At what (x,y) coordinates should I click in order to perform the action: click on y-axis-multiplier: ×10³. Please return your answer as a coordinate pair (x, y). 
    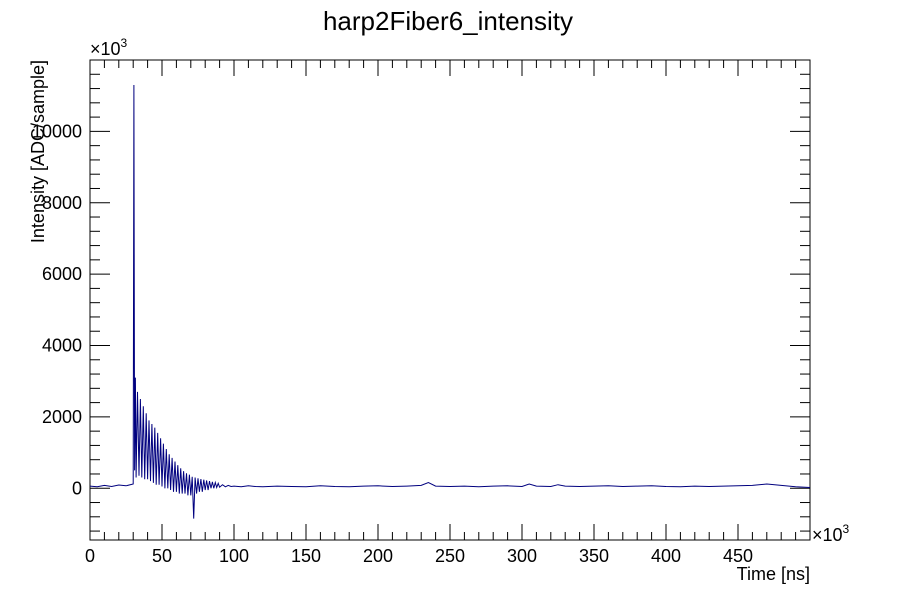
    Looking at the image, I should click on (109, 47).